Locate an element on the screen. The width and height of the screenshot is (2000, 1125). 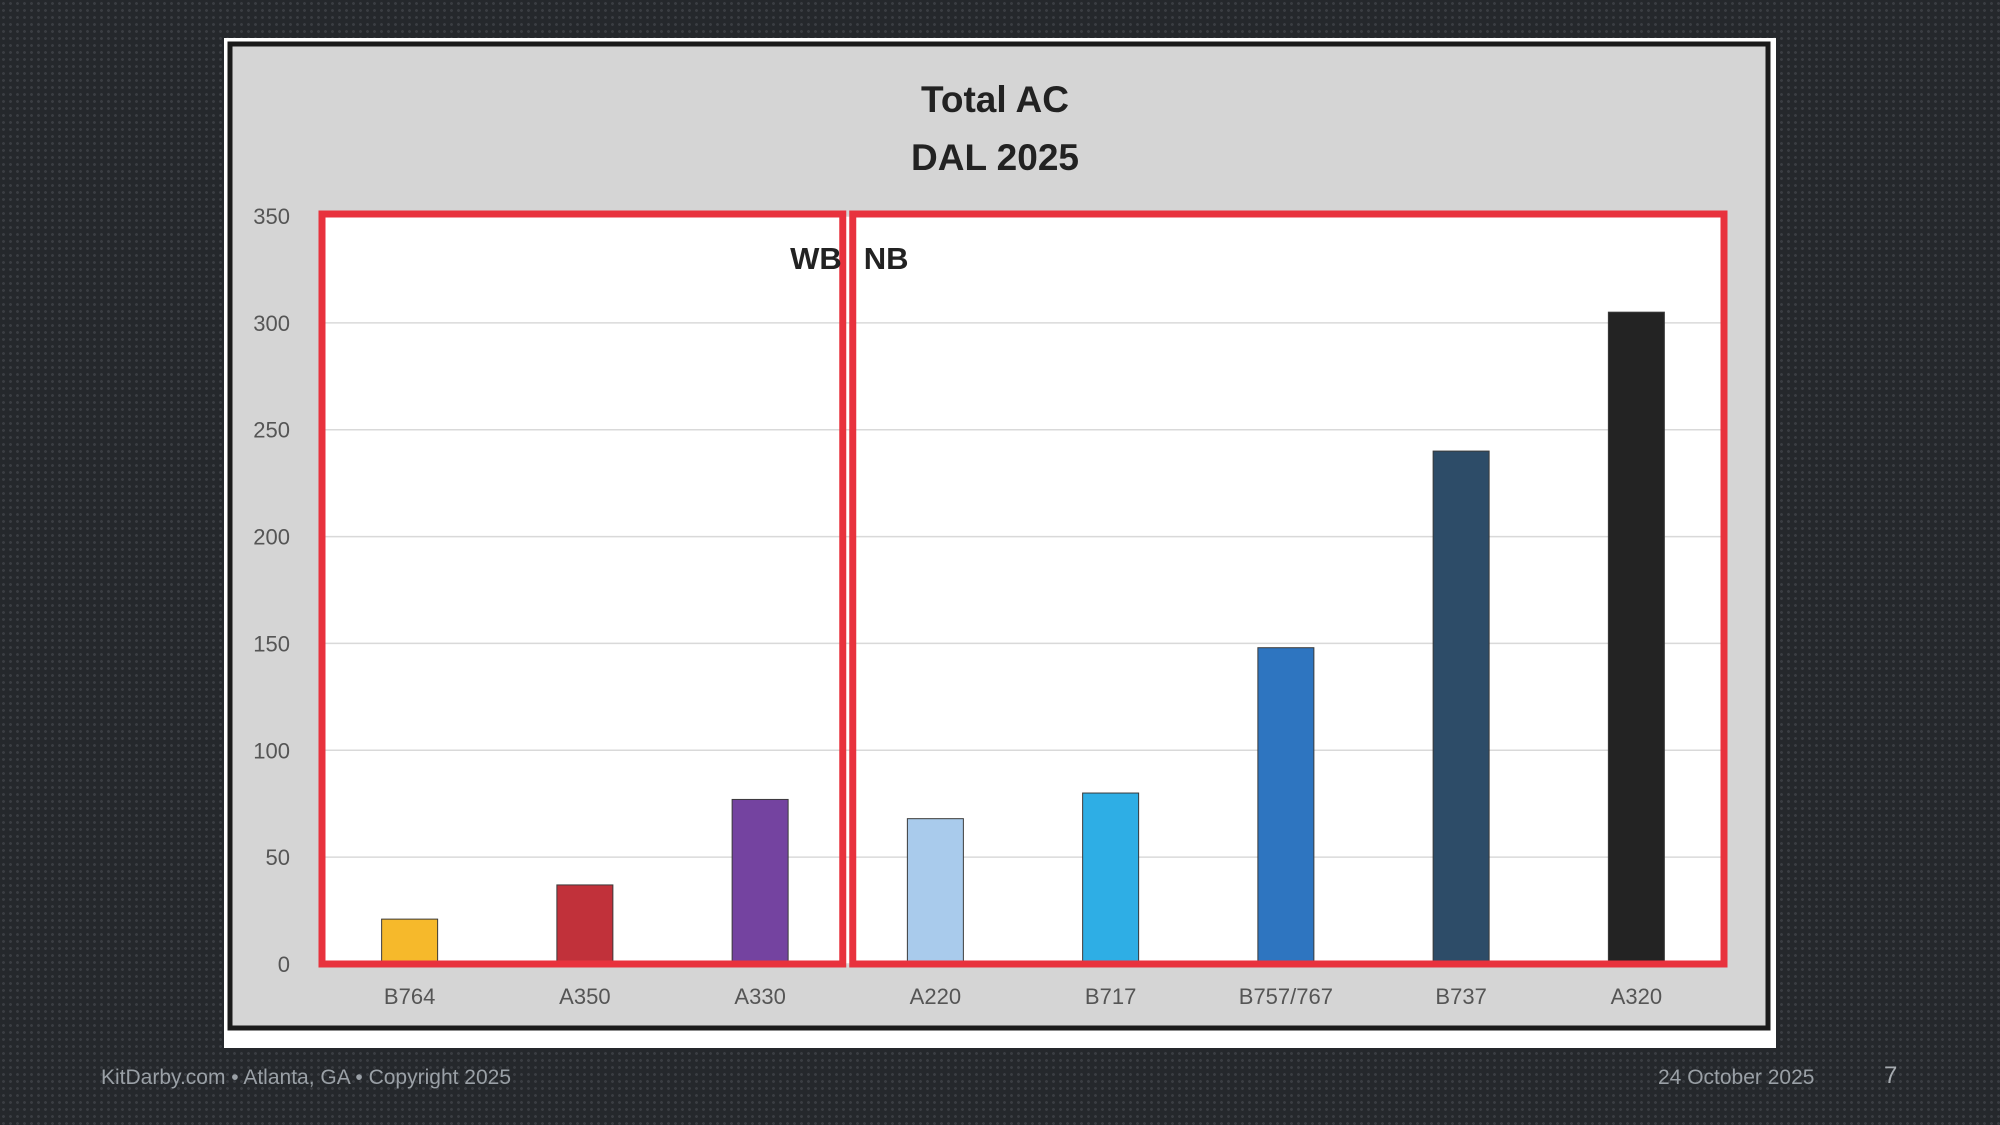
chart-title: Total AC is located at coordinates (995, 99).